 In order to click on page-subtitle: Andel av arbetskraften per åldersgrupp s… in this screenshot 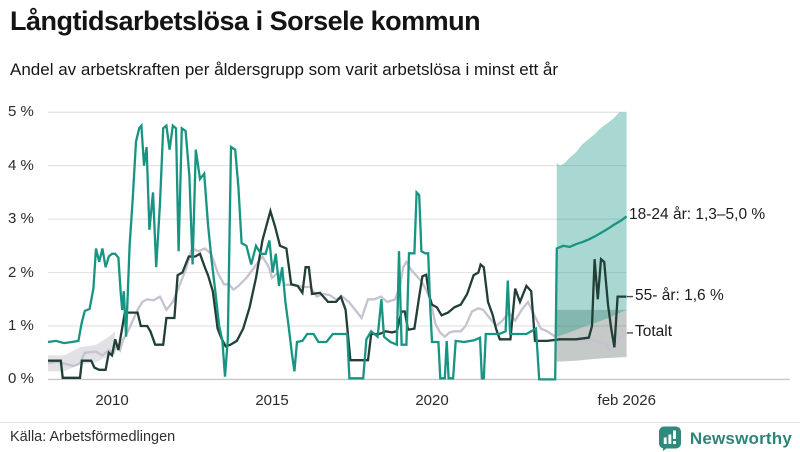, I will do `click(284, 69)`.